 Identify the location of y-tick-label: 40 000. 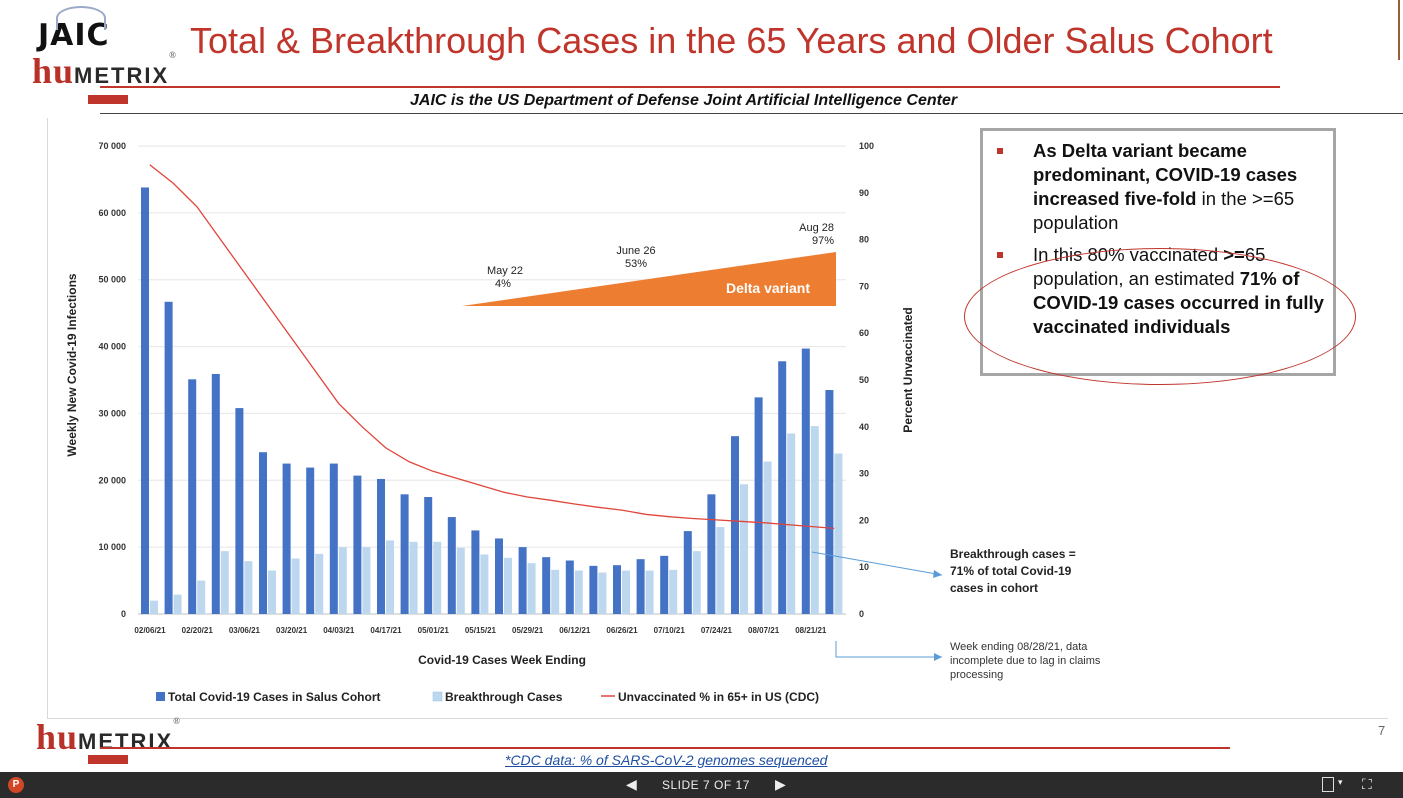
(112, 347).